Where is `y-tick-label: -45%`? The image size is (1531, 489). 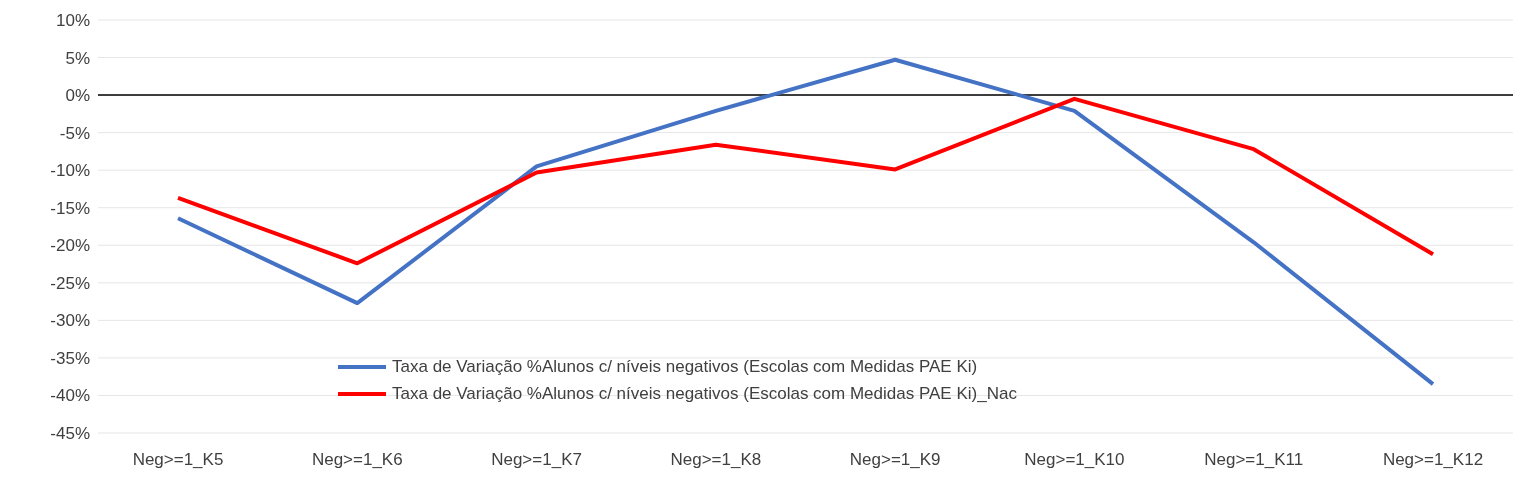
y-tick-label: -45% is located at coordinates (70, 434).